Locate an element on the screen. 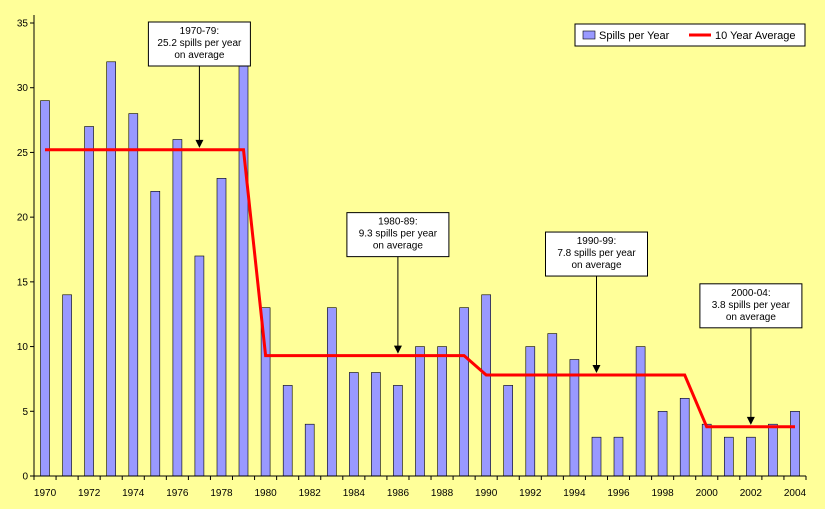 The image size is (825, 509). legend-label-average: 10 Year Average is located at coordinates (755, 36).